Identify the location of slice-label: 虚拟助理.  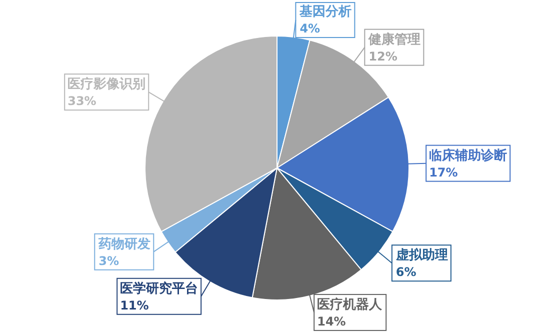
(421, 255).